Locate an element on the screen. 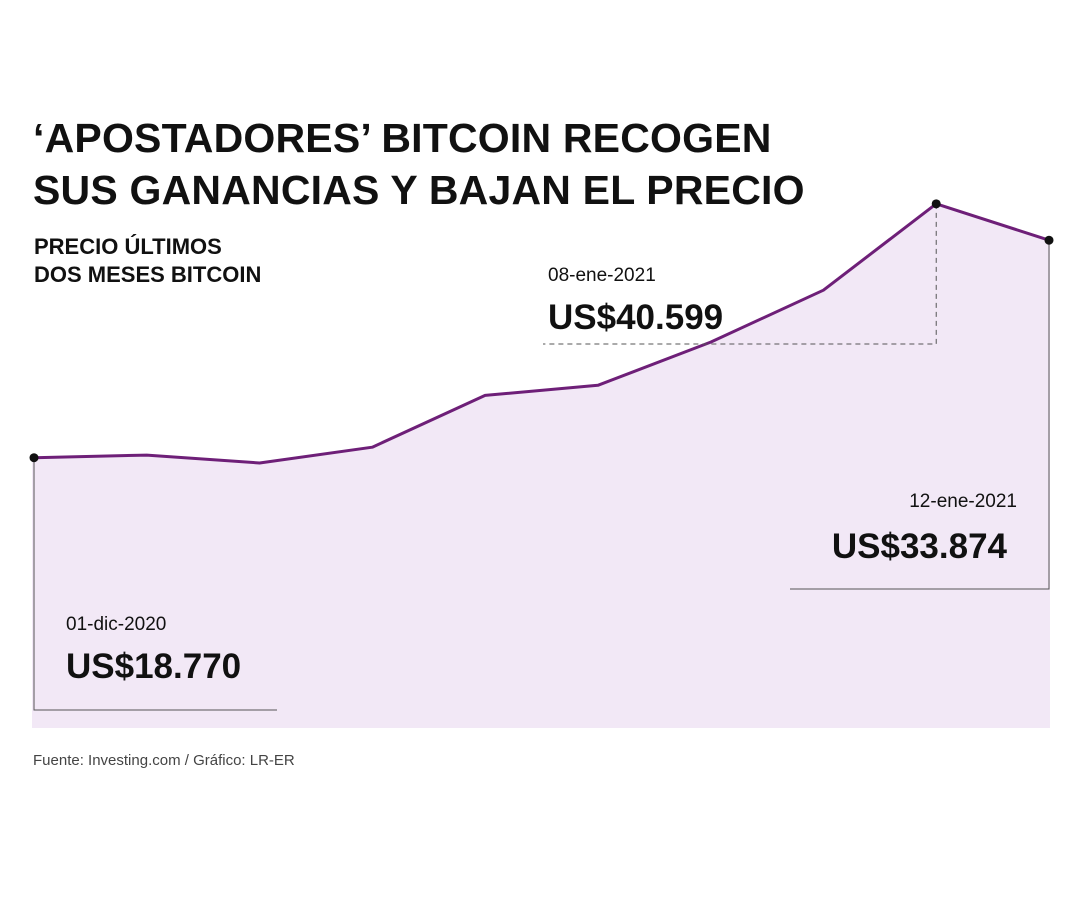 This screenshot has width=1080, height=900. chart-subtitle-line-2: DOS MESES BITCOIN is located at coordinates (148, 274).